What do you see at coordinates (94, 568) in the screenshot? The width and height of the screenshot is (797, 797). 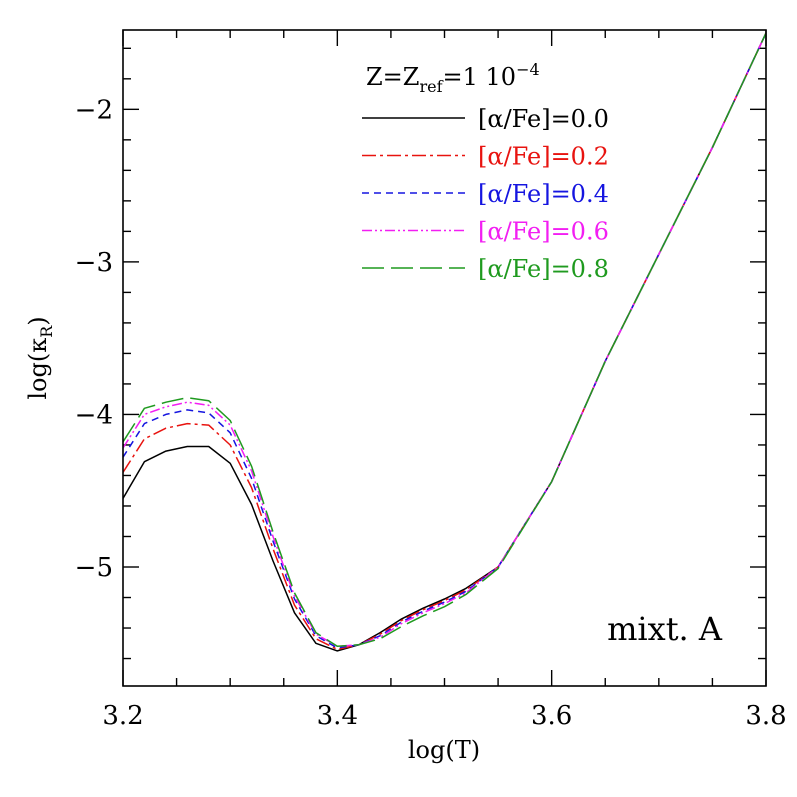 I see `y-tick-label: −5` at bounding box center [94, 568].